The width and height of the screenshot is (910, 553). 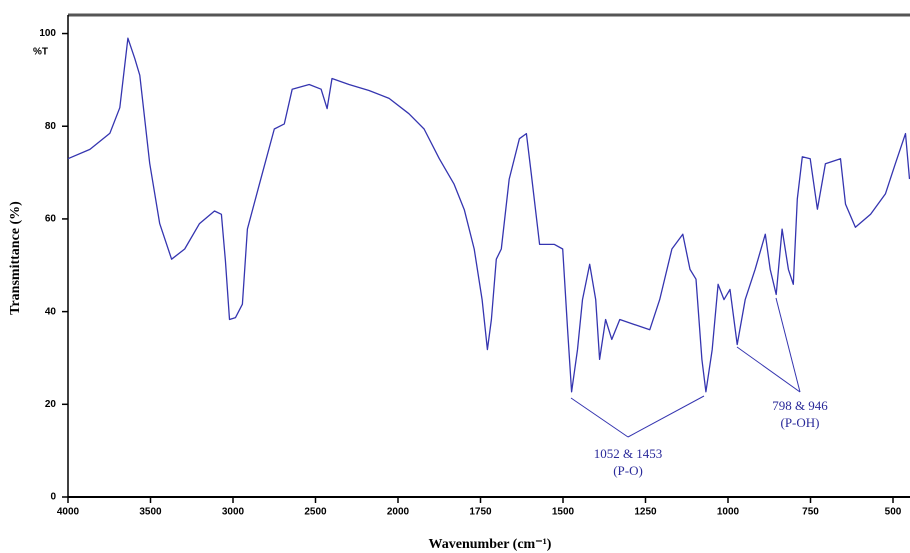 What do you see at coordinates (800, 405) in the screenshot?
I see `annotation: 798 & 946` at bounding box center [800, 405].